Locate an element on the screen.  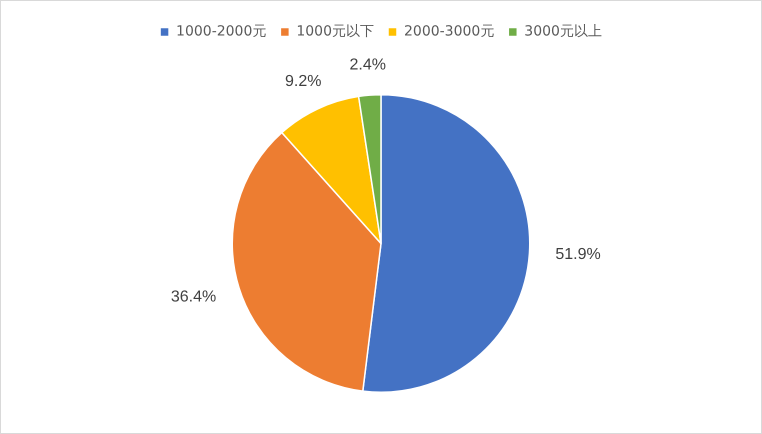
legend-label: 2000-3000元 is located at coordinates (449, 32).